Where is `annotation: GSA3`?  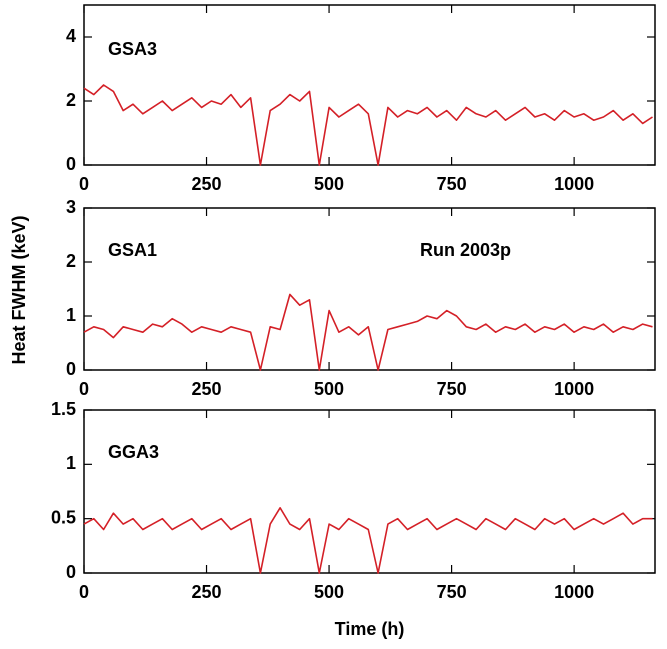 annotation: GSA3 is located at coordinates (132, 49).